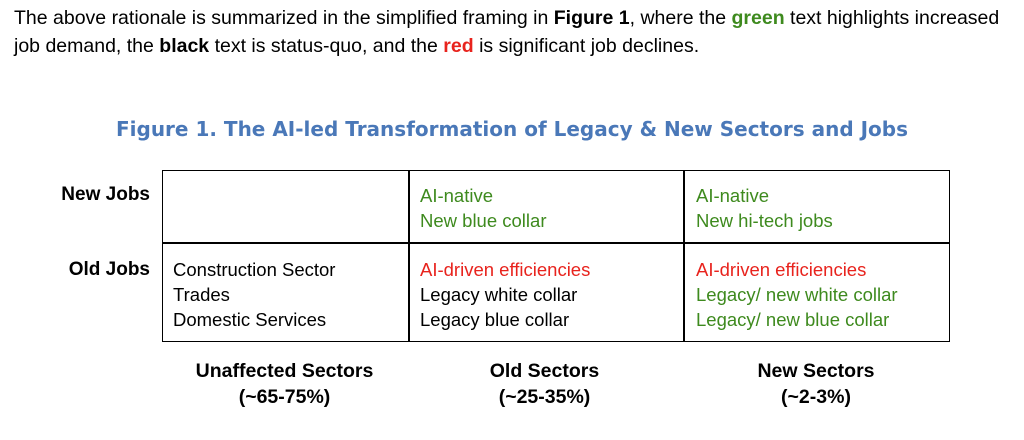  I want to click on intro-text-4: text is status-quo, and the, so click(326, 46).